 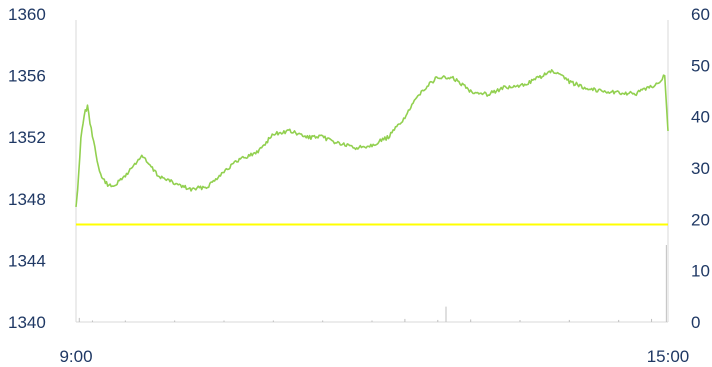 What do you see at coordinates (695, 322) in the screenshot?
I see `right-tick-label: 0` at bounding box center [695, 322].